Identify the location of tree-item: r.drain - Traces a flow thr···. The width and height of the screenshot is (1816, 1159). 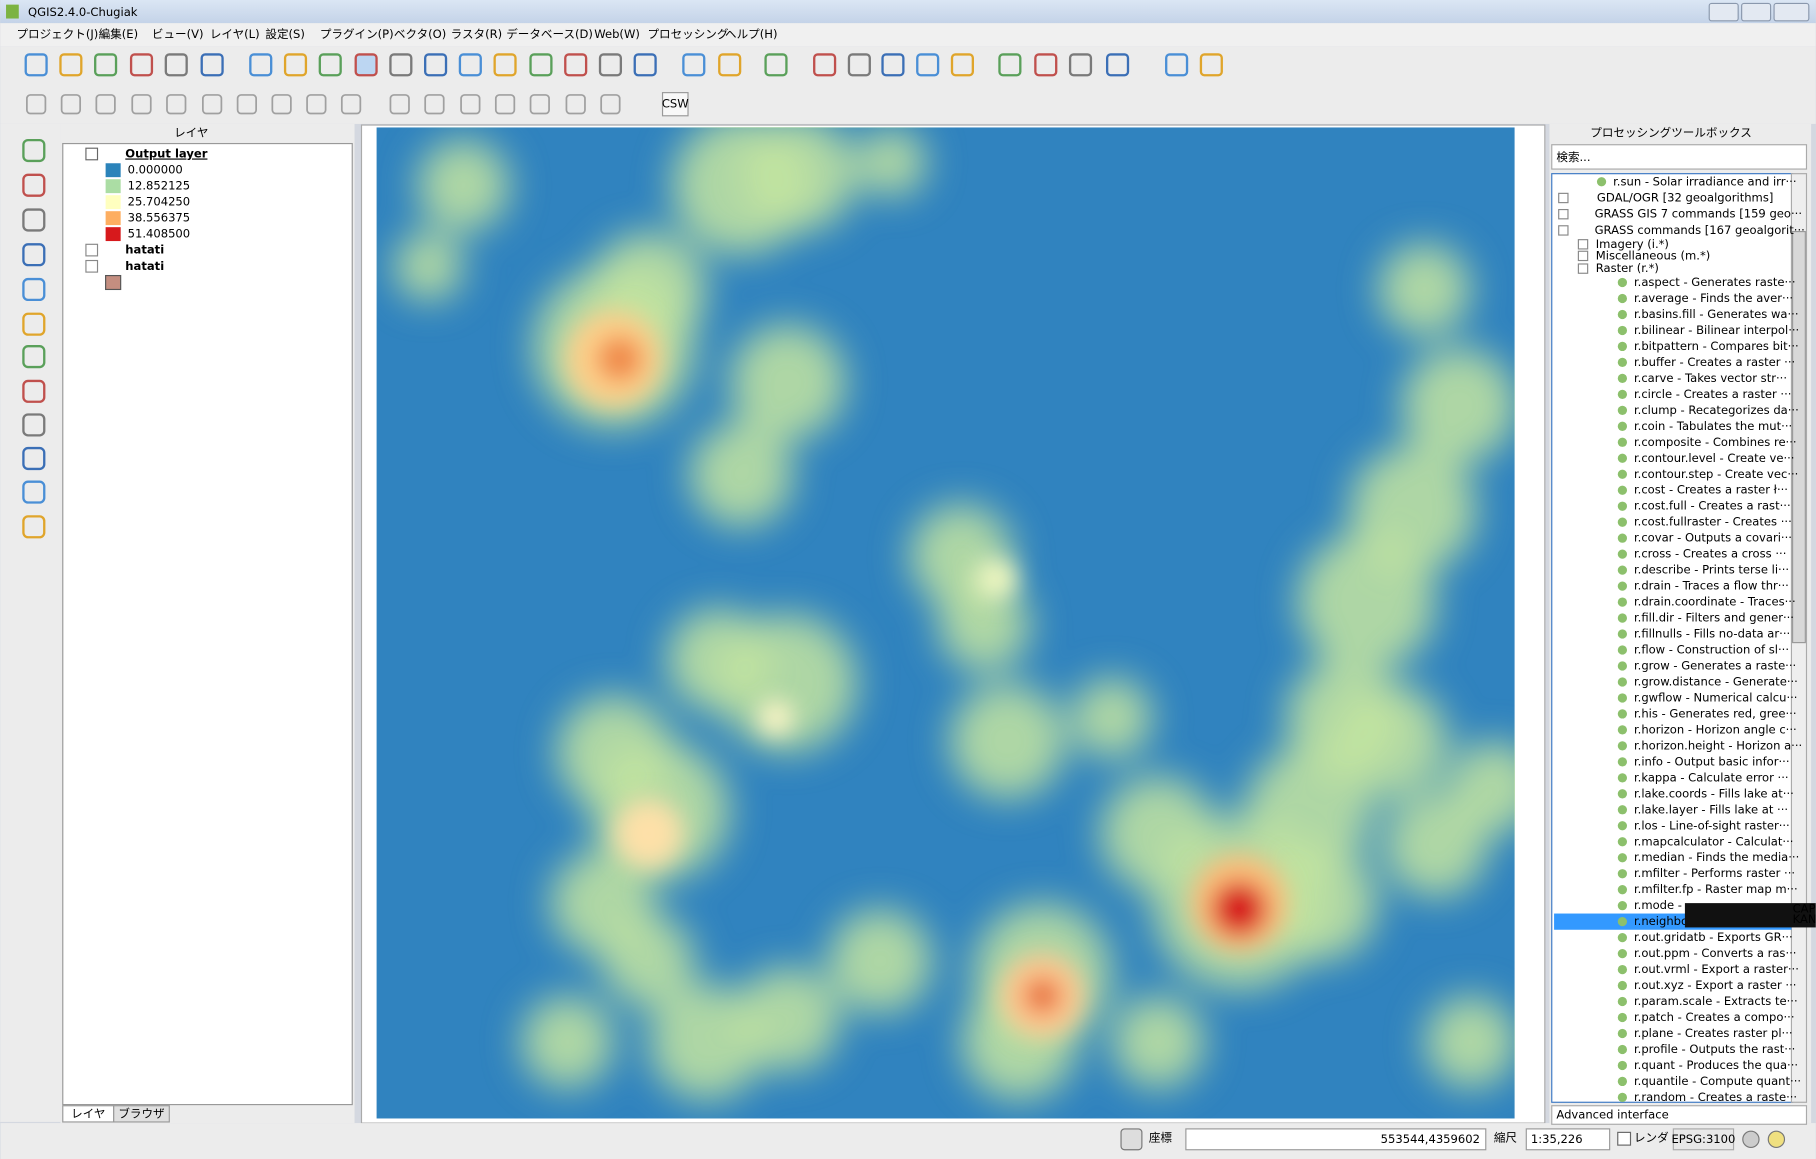
(1711, 586).